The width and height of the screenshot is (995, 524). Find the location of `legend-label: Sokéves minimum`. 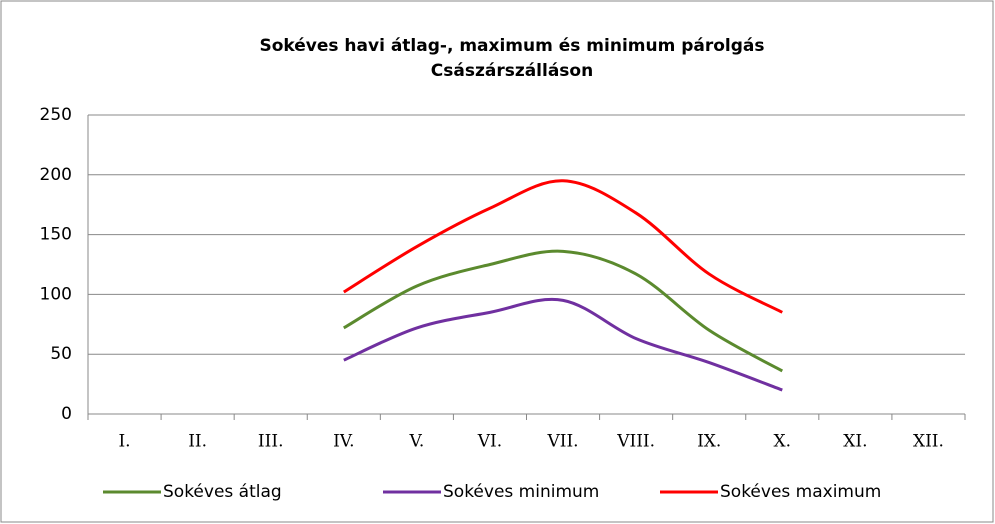

legend-label: Sokéves minimum is located at coordinates (521, 492).